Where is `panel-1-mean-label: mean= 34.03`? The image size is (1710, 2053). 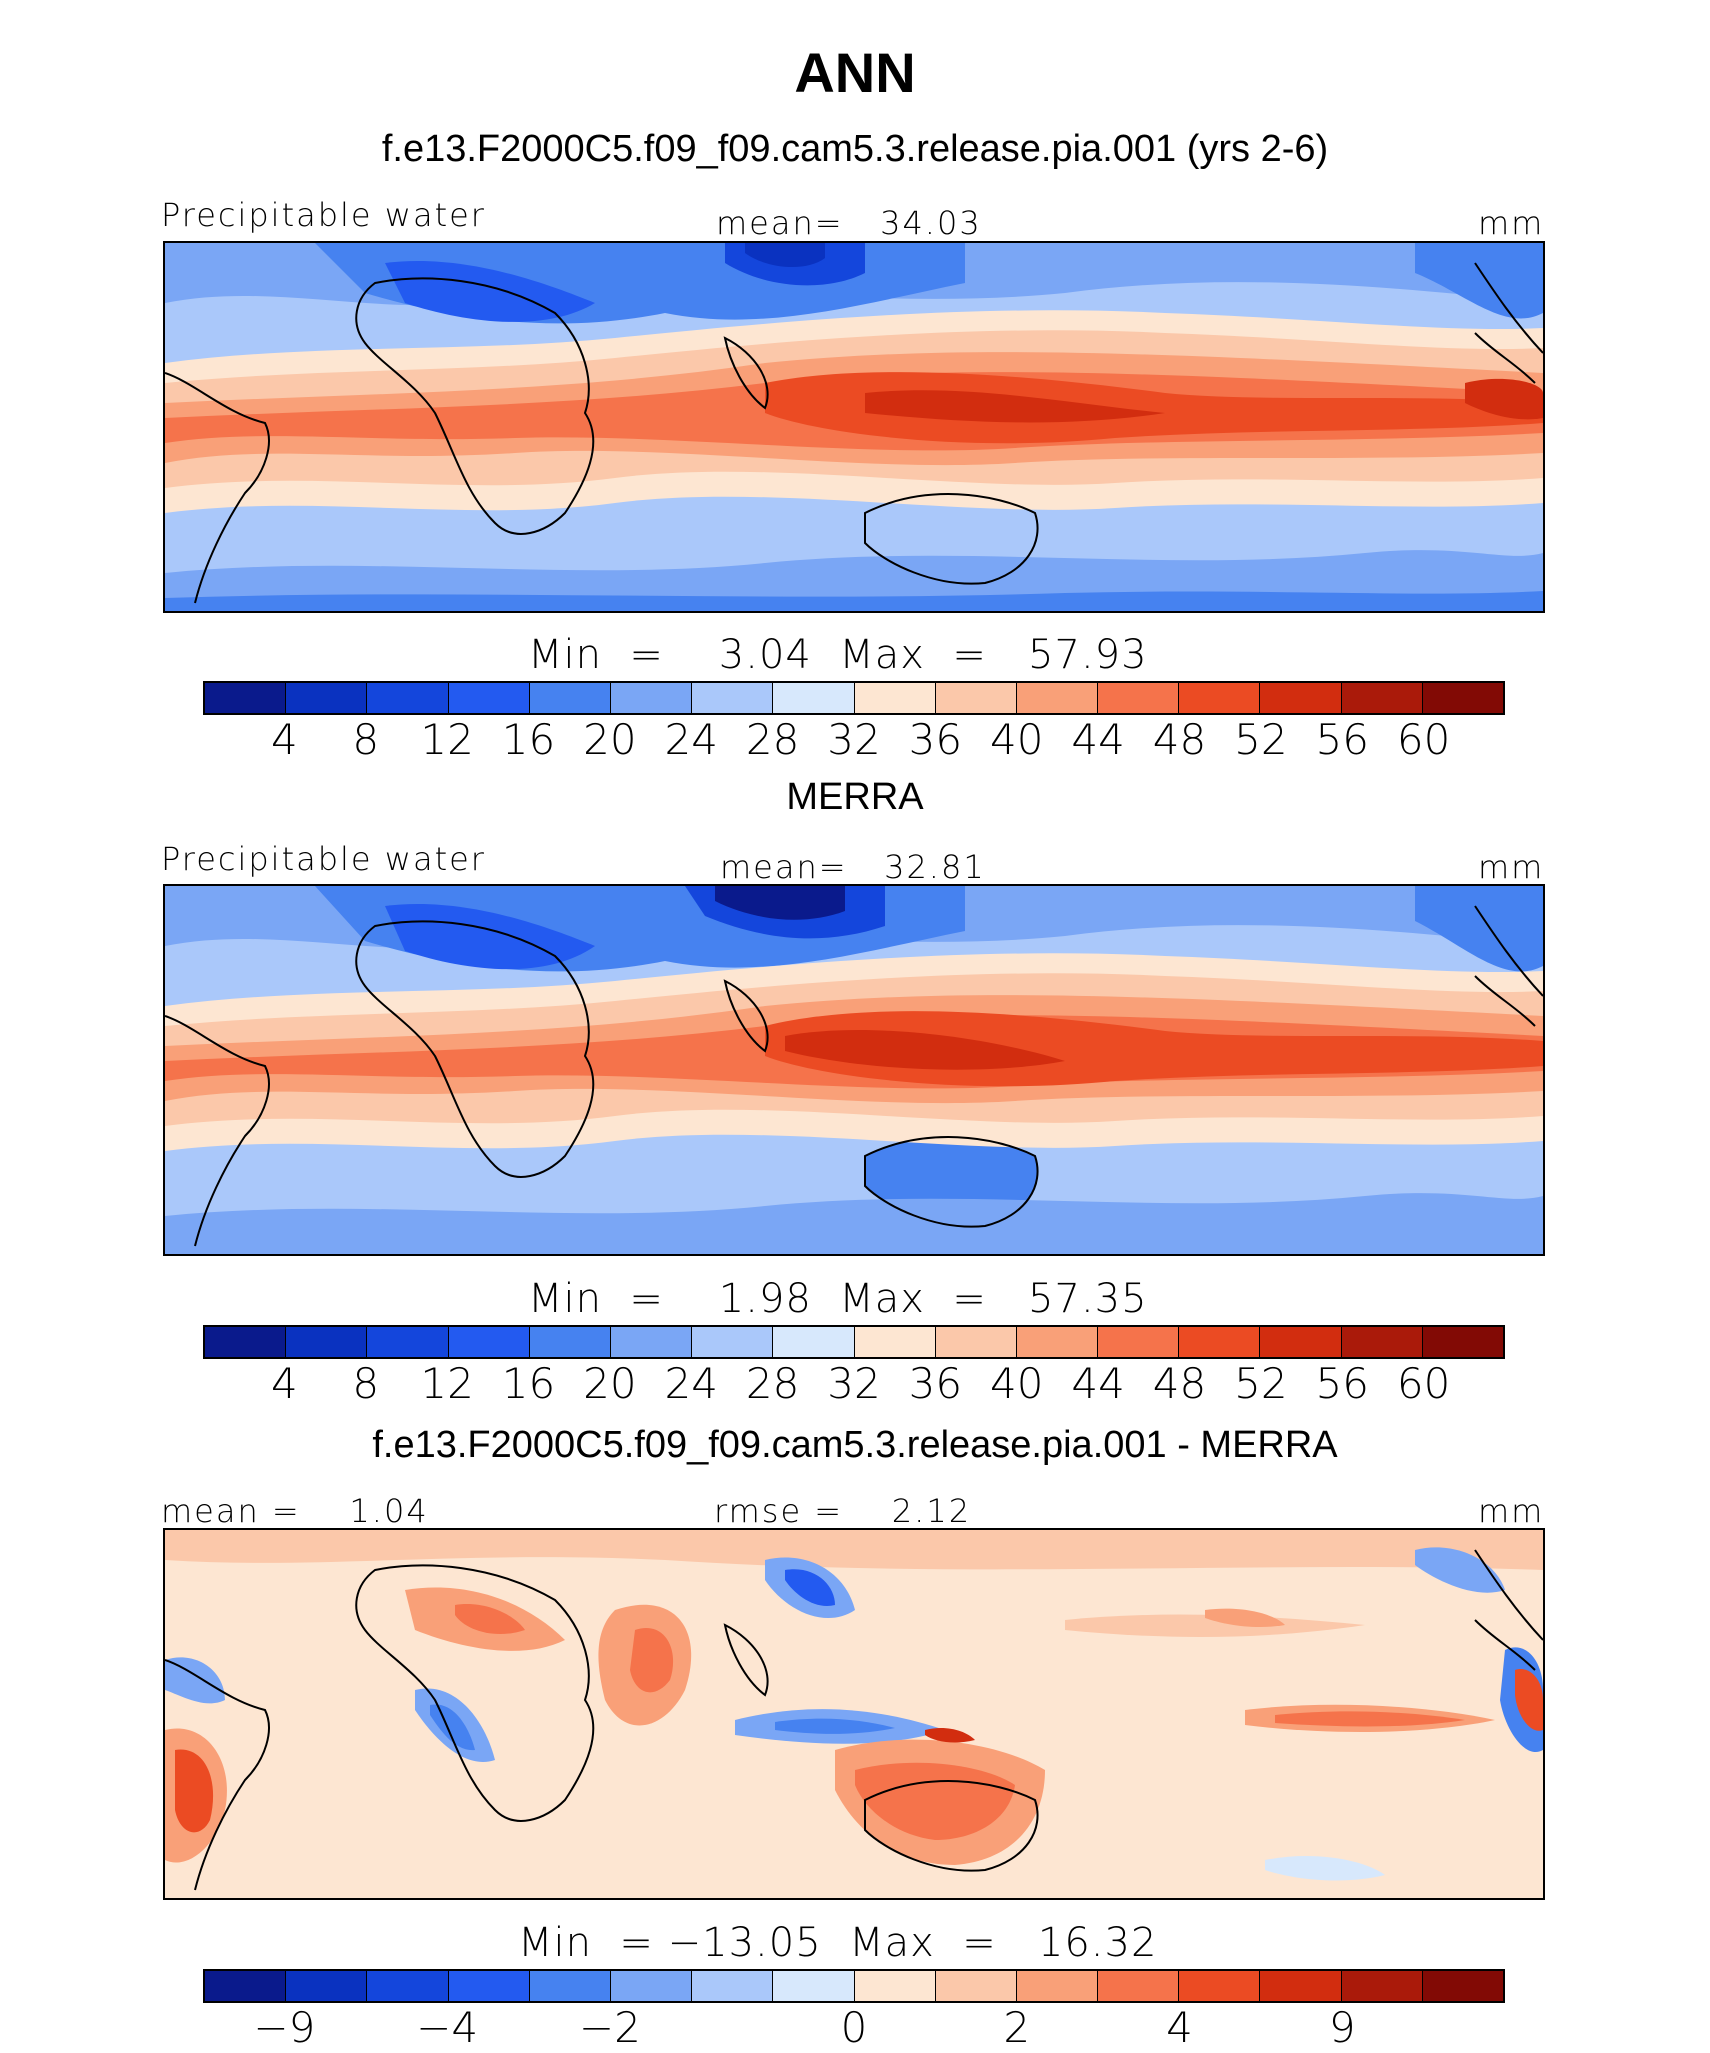 panel-1-mean-label: mean= 34.03 is located at coordinates (849, 223).